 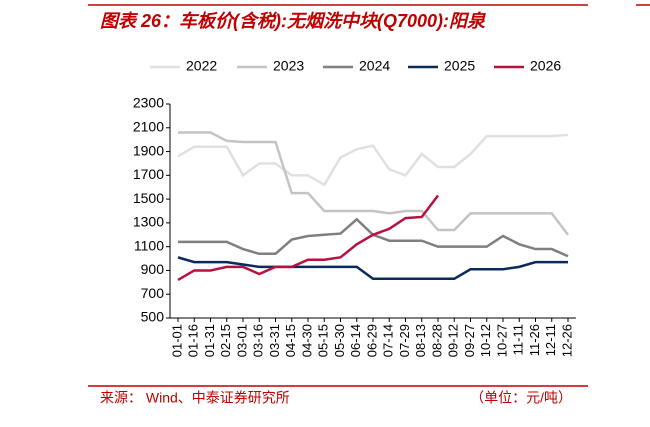 What do you see at coordinates (195, 398) in the screenshot?
I see `source-note: 来源： Wind、中泰证券研究所` at bounding box center [195, 398].